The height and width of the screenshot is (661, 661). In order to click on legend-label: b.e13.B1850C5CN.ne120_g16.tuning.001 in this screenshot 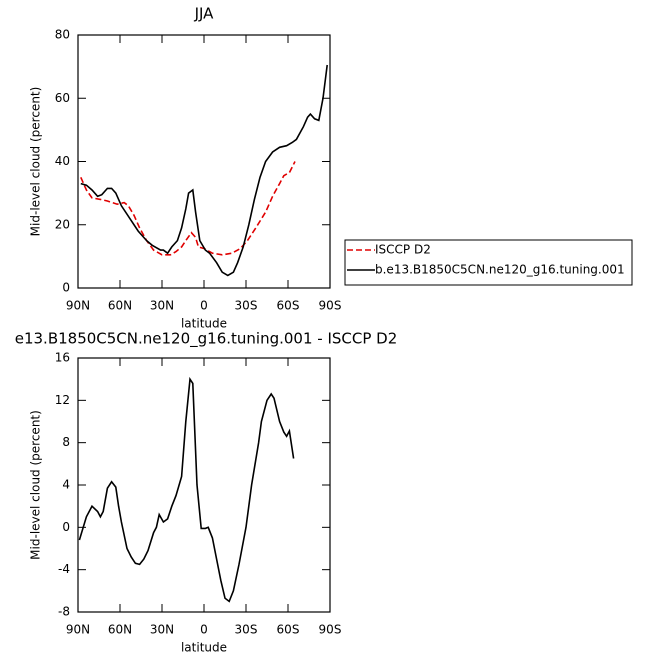, I will do `click(500, 270)`.